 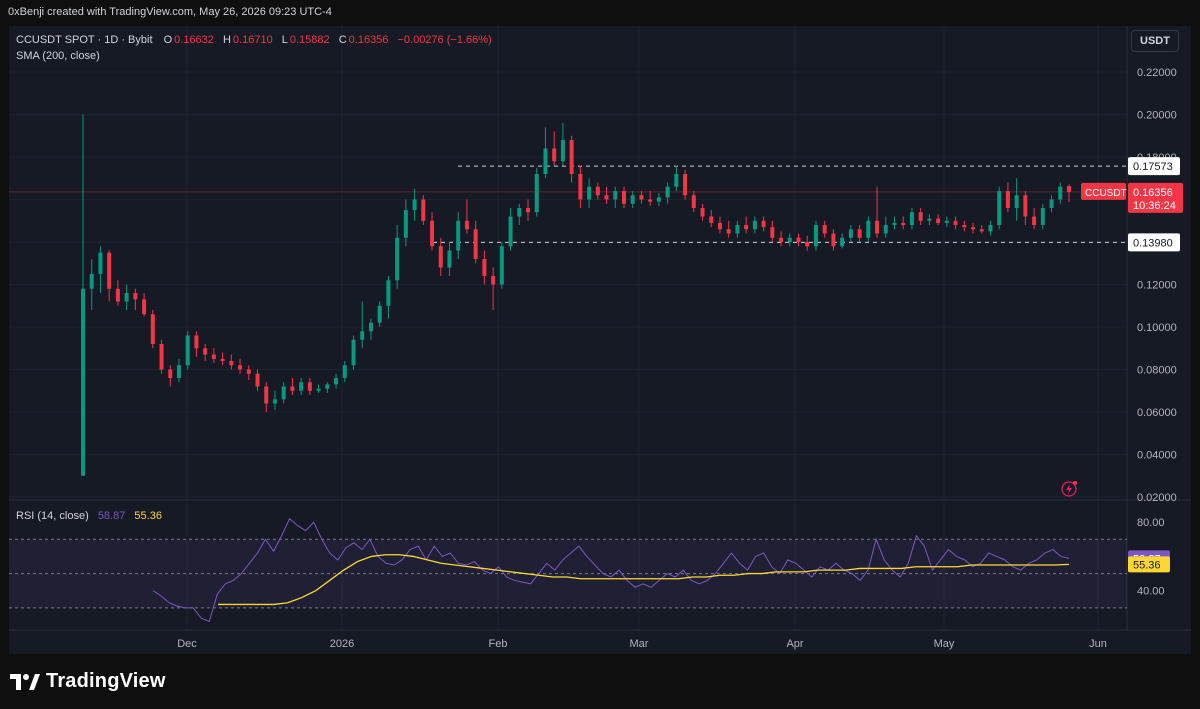 I want to click on lightning-icon, so click(x=1069, y=489).